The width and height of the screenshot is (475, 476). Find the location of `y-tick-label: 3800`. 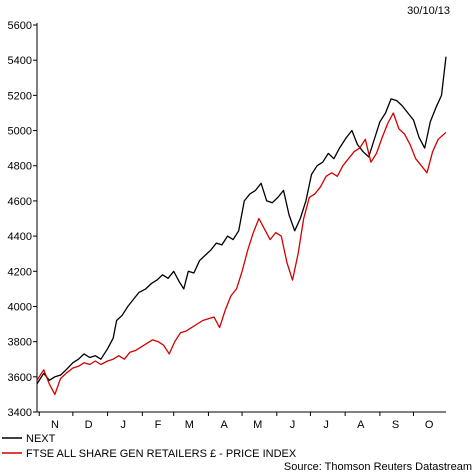

y-tick-label: 3800 is located at coordinates (20, 343).